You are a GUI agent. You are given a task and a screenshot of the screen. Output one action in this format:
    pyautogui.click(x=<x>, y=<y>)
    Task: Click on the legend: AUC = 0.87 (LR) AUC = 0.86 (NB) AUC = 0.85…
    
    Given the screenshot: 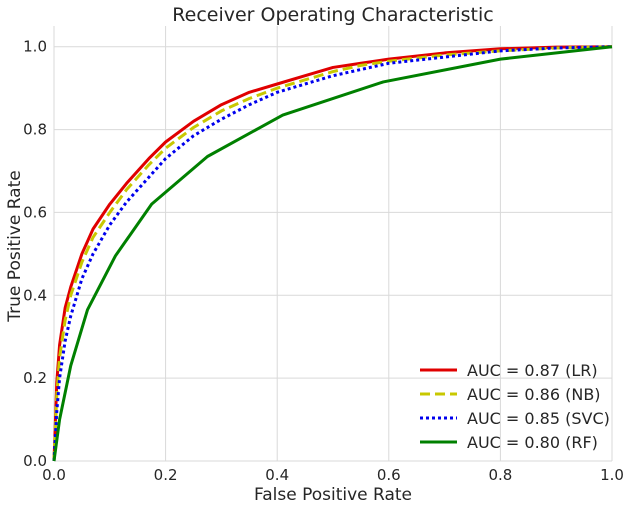 What is the action you would take?
    pyautogui.click(x=515, y=406)
    